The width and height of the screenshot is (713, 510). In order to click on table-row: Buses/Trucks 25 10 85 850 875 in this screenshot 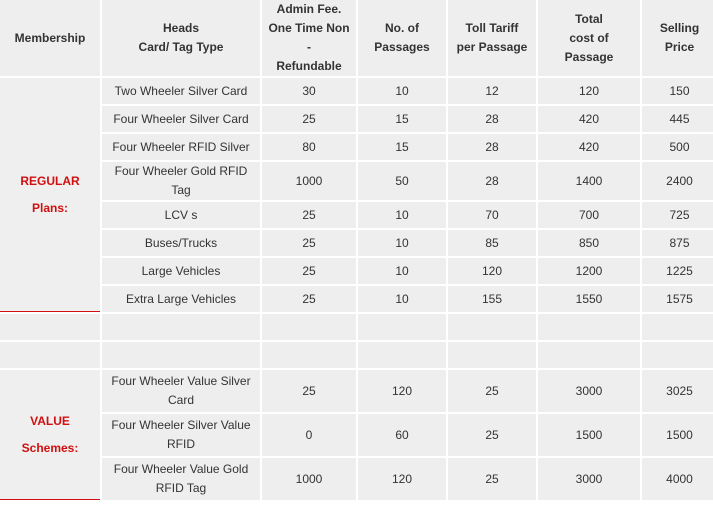, I will do `click(356, 243)`.